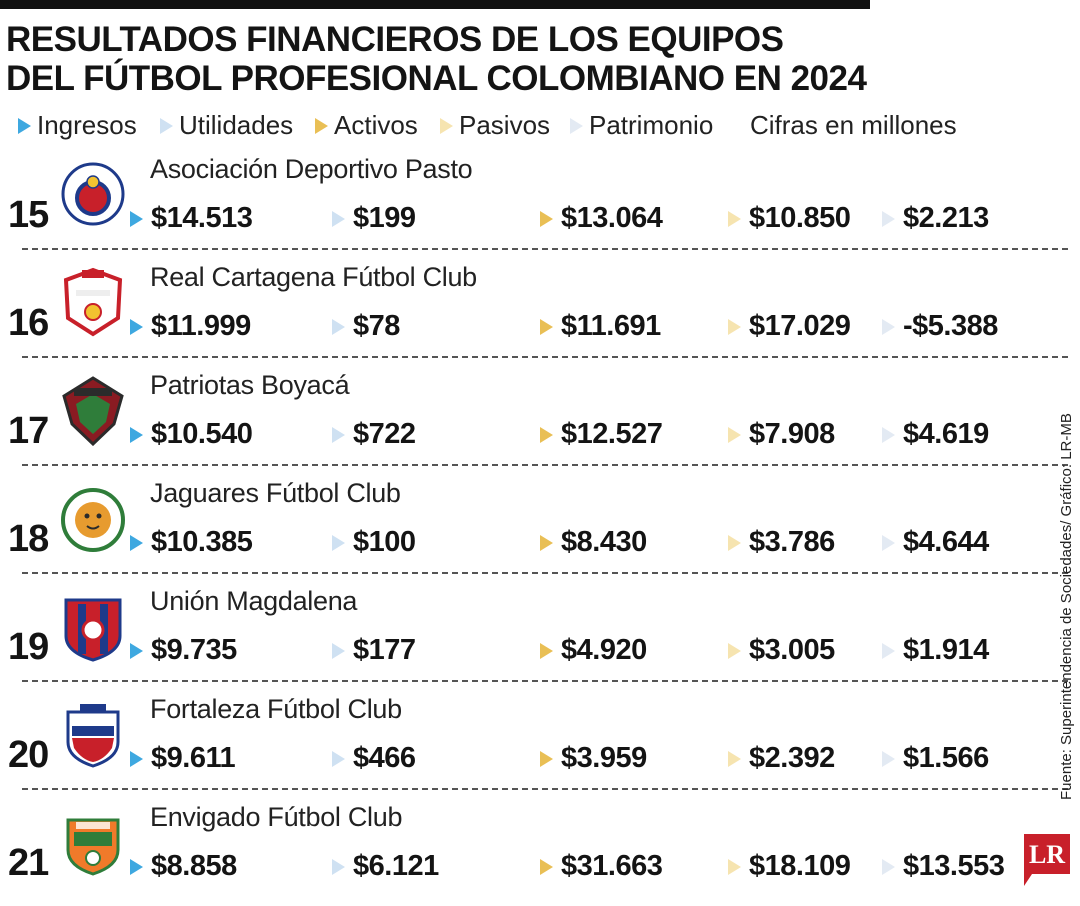 Image resolution: width=1080 pixels, height=906 pixels. Describe the element at coordinates (311, 169) in the screenshot. I see `team-name: Asociación Deportivo Pasto` at that location.